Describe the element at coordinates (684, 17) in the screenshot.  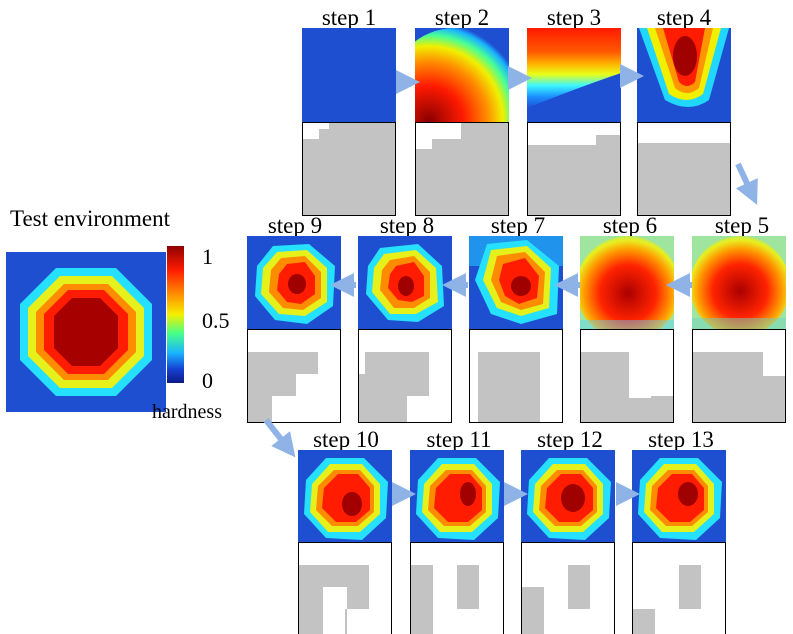
I see `step-4-label: step 4` at that location.